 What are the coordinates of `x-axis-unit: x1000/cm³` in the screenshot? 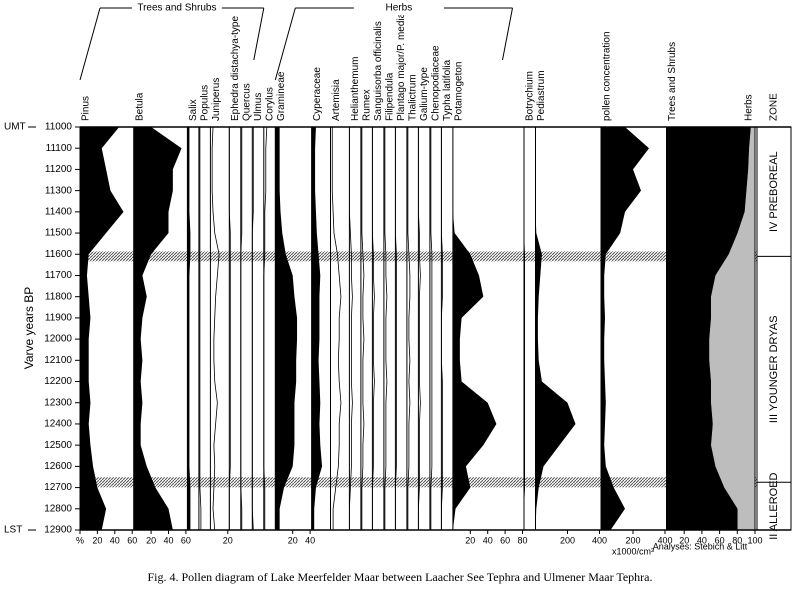 It's located at (633, 551).